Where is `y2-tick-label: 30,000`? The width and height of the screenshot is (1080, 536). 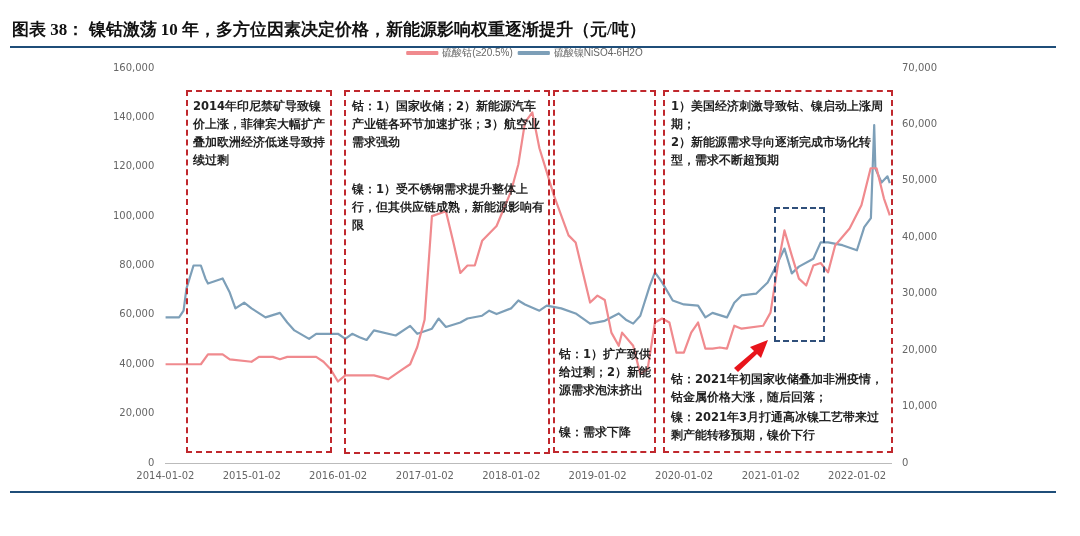
y2-tick-label: 30,000 is located at coordinates (920, 293).